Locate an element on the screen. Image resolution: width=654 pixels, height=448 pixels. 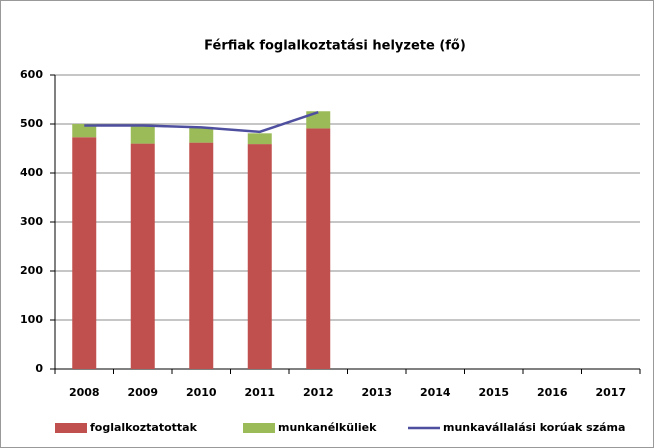
y-tick-label: 500 is located at coordinates (31, 123).